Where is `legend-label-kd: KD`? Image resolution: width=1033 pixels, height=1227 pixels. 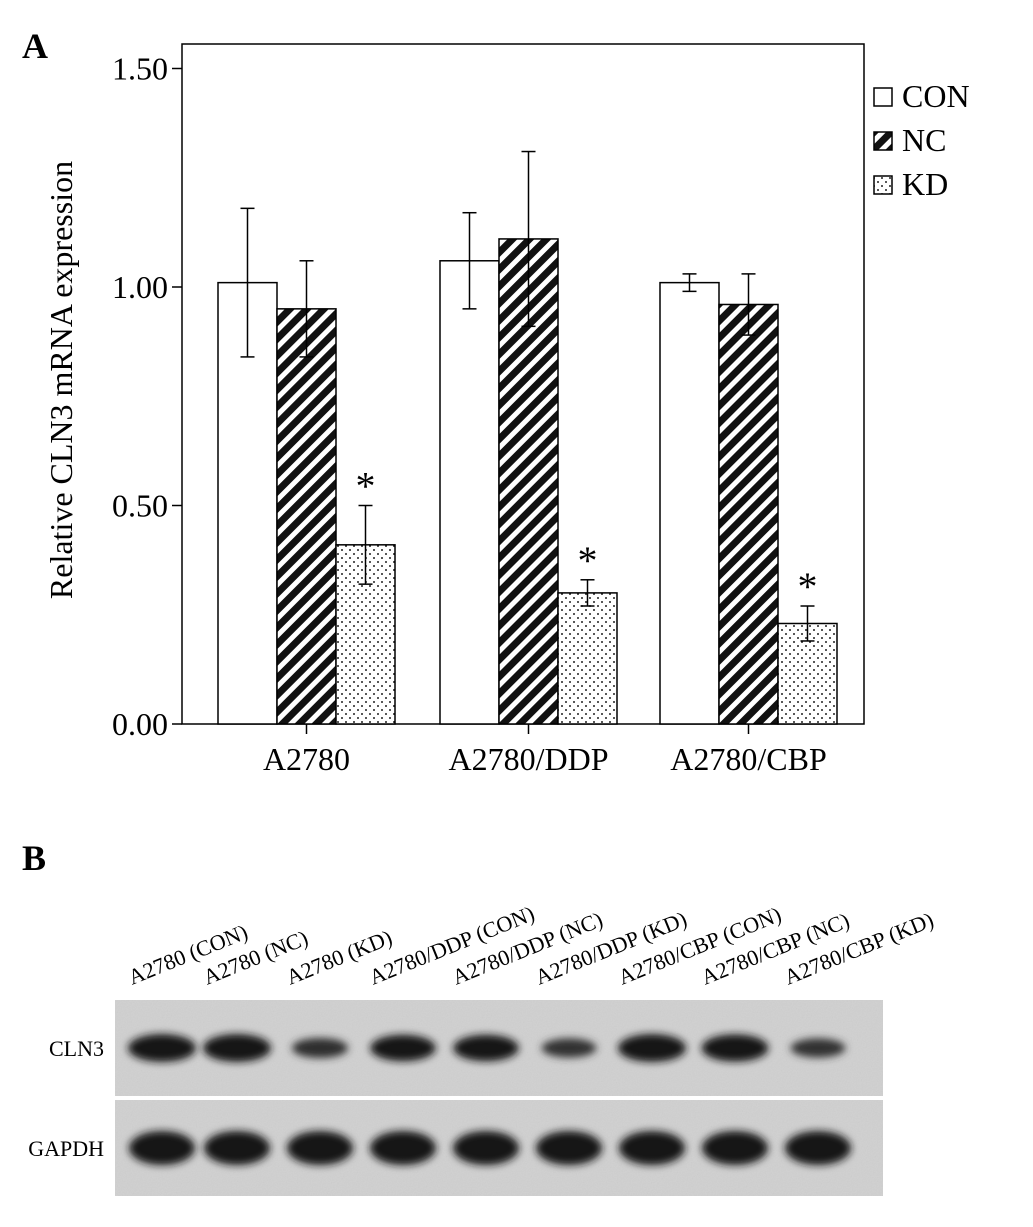 legend-label-kd: KD is located at coordinates (925, 184).